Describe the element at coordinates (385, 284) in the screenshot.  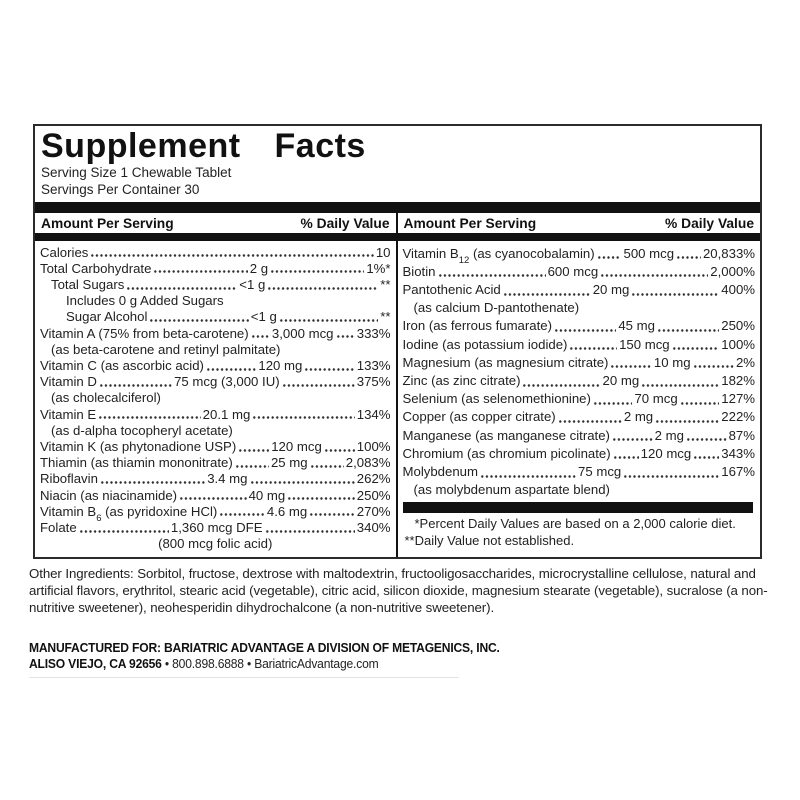
I see `nutrient-daily-value: **` at that location.